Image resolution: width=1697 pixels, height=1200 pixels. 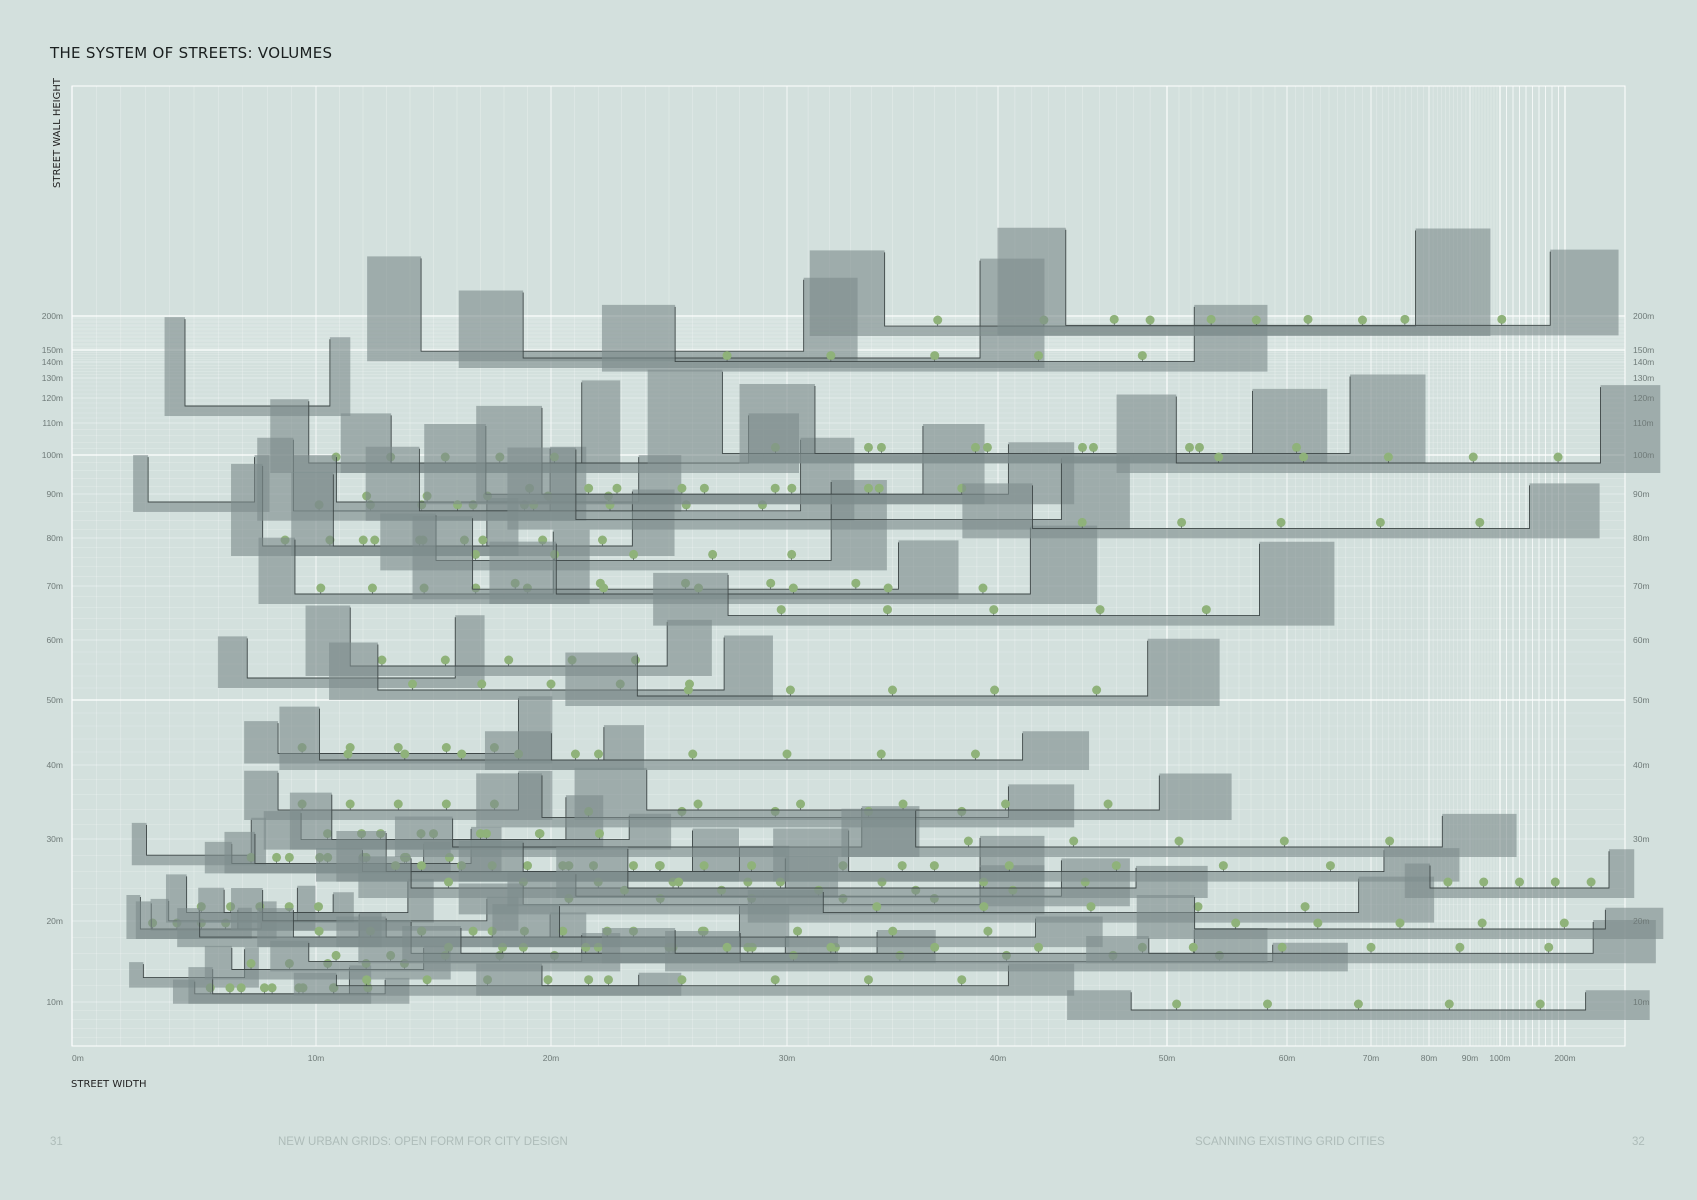 I want to click on y-tick-label-left: 130m, so click(x=52, y=378).